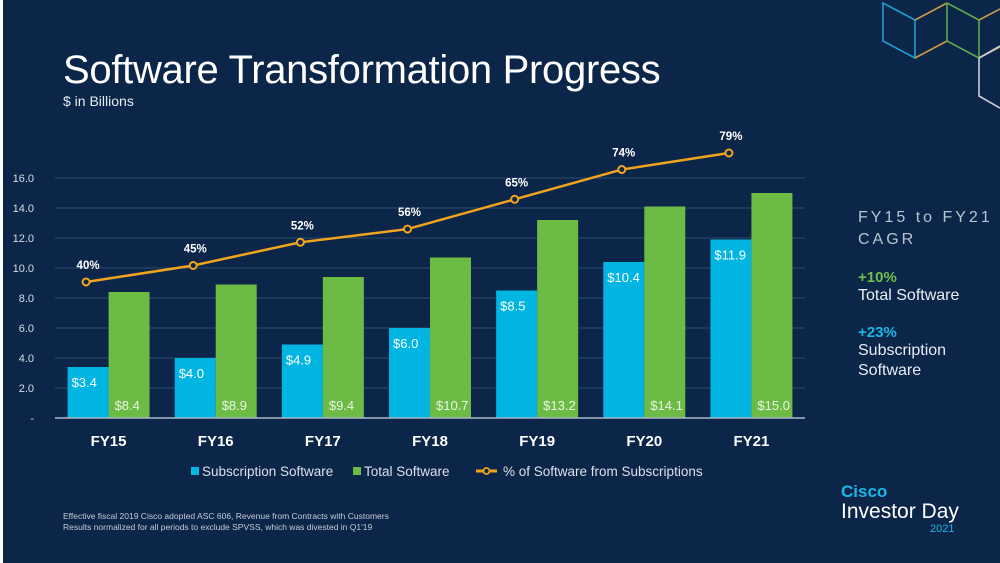 Image resolution: width=1000 pixels, height=563 pixels. What do you see at coordinates (362, 70) in the screenshot?
I see `chart-title: Software Transformation Progress` at bounding box center [362, 70].